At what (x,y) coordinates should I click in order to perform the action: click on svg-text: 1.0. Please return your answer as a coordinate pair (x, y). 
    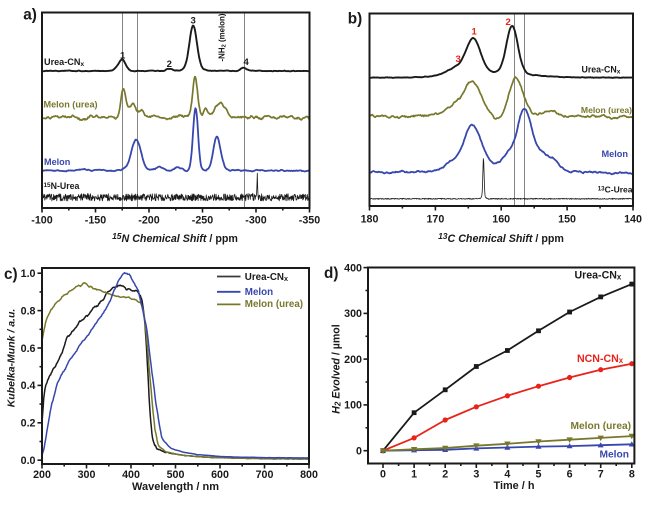
    Looking at the image, I should click on (28, 274).